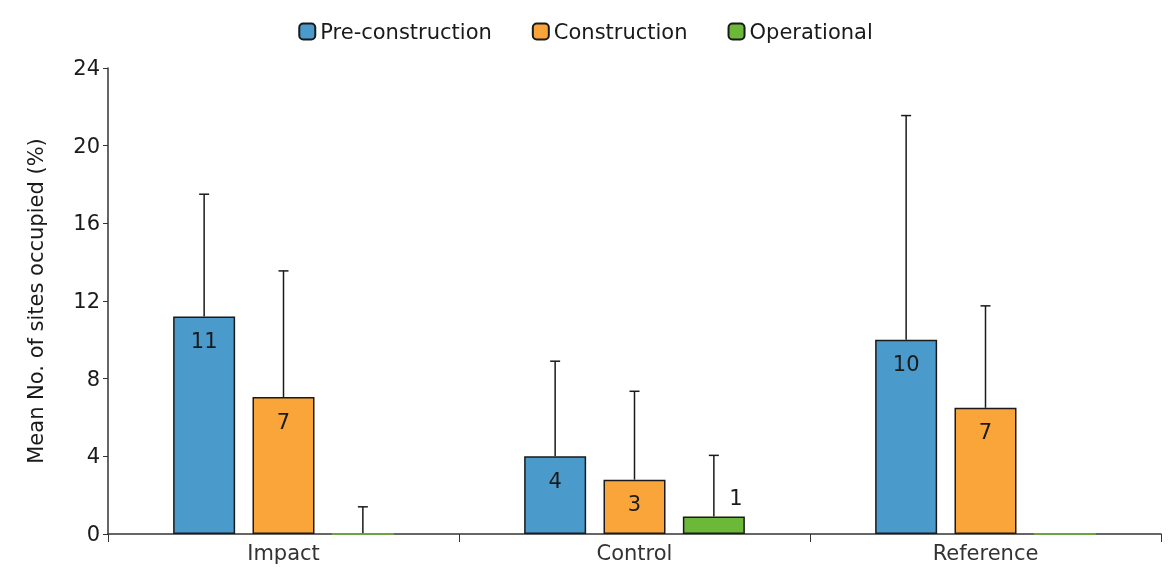 Image resolution: width=1171 pixels, height=584 pixels. I want to click on y-tick-label: 16, so click(86, 223).